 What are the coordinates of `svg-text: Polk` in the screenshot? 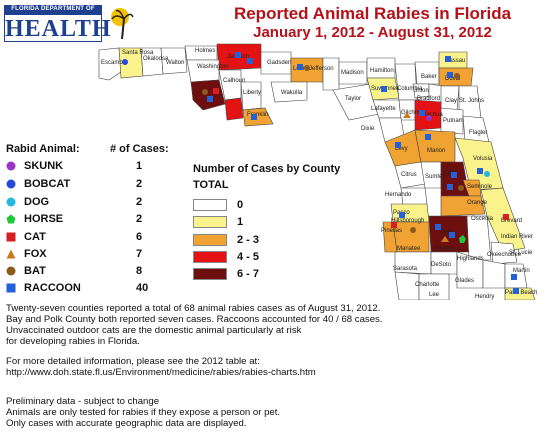 It's located at (447, 233).